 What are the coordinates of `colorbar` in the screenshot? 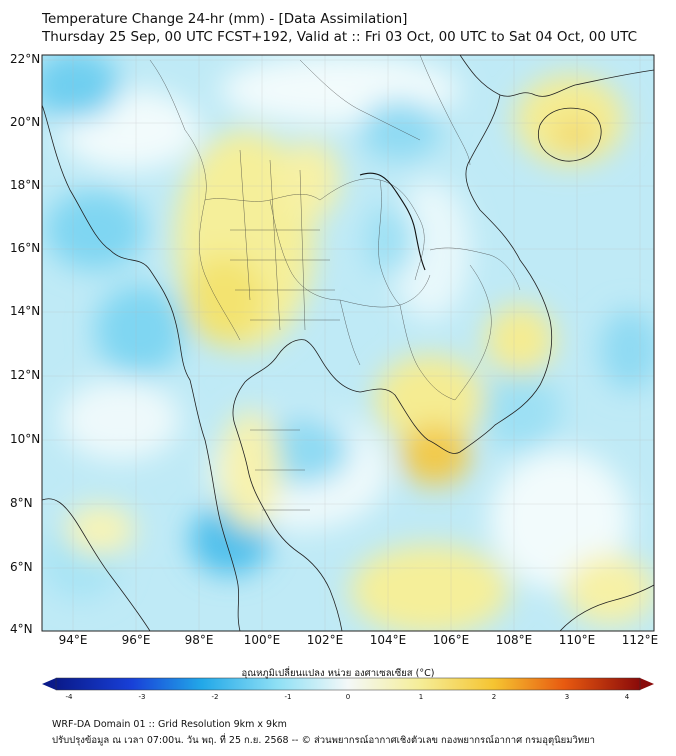 It's located at (348, 684).